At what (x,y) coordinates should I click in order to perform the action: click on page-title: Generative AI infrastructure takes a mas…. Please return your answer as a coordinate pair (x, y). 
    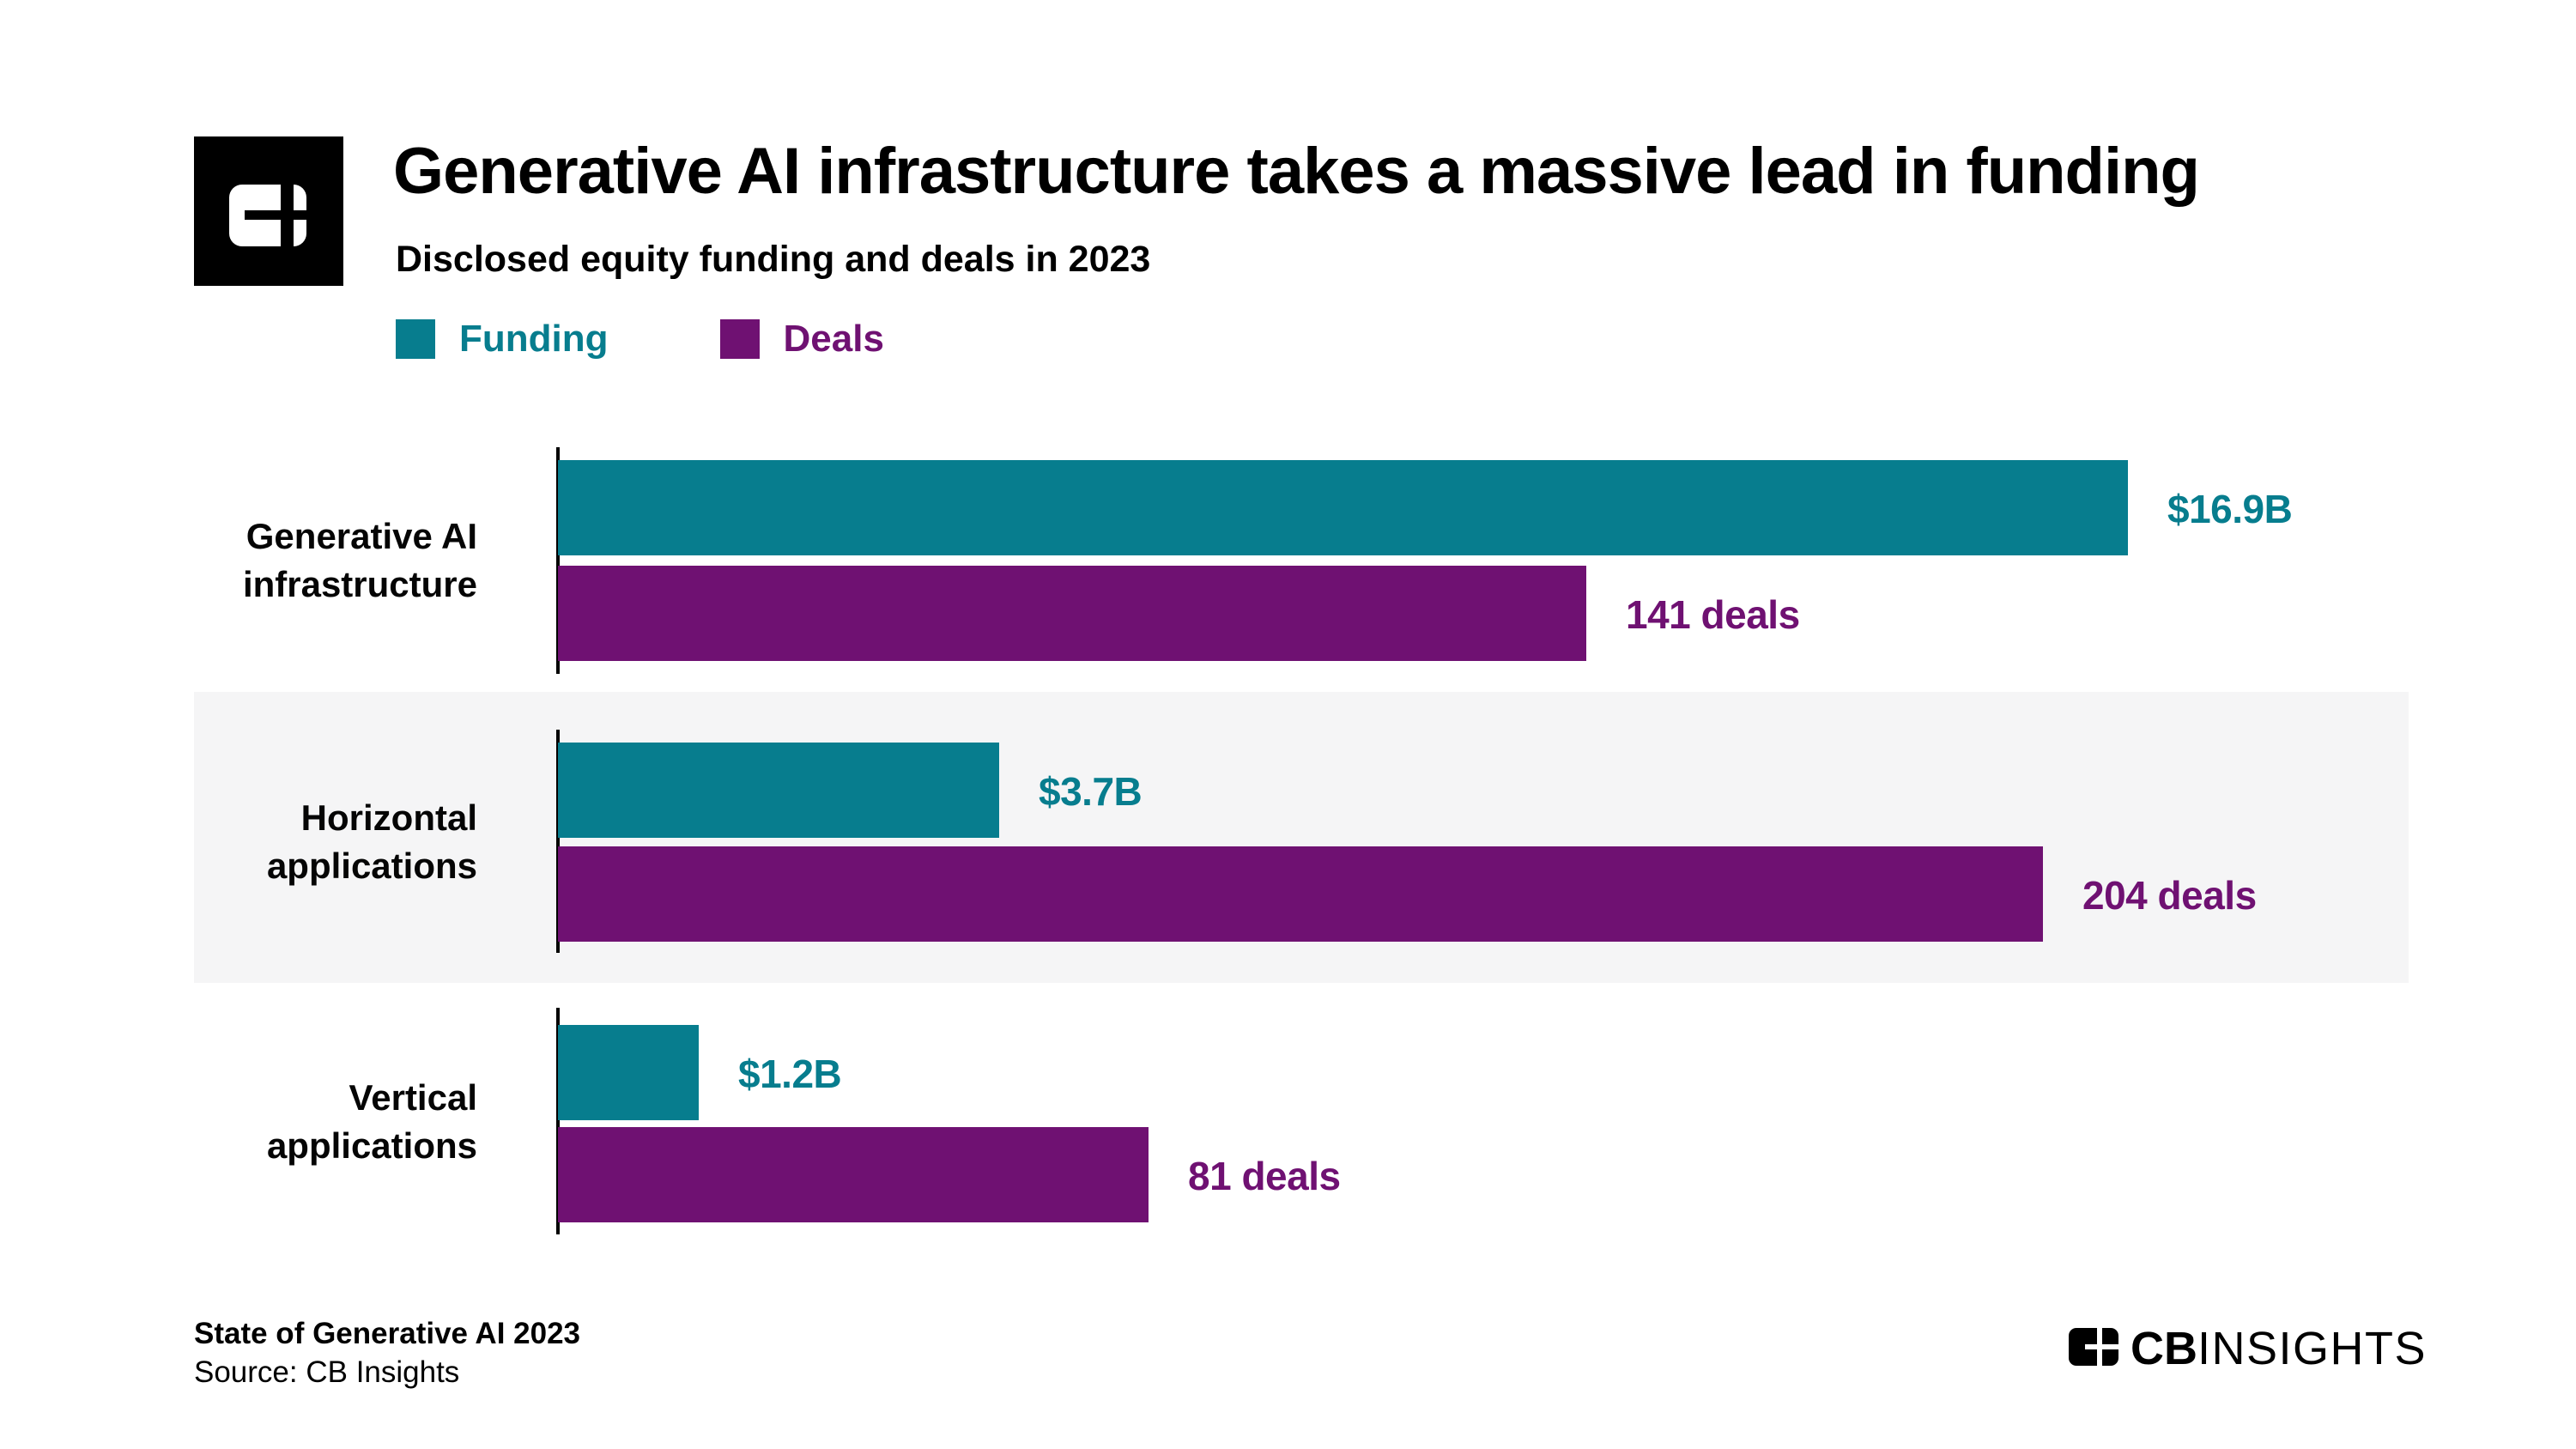
    Looking at the image, I should click on (1296, 171).